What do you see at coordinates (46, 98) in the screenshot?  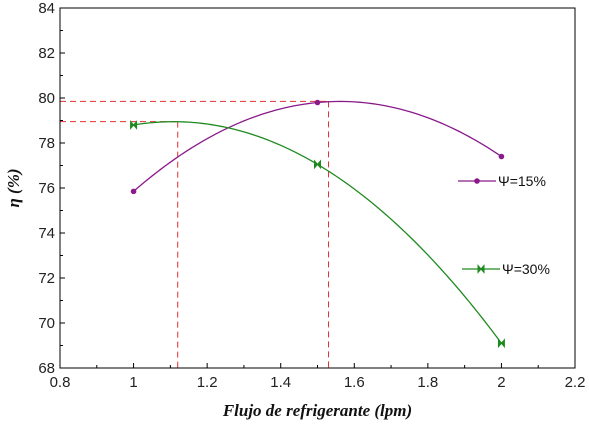 I see `y-tick-label: 80` at bounding box center [46, 98].